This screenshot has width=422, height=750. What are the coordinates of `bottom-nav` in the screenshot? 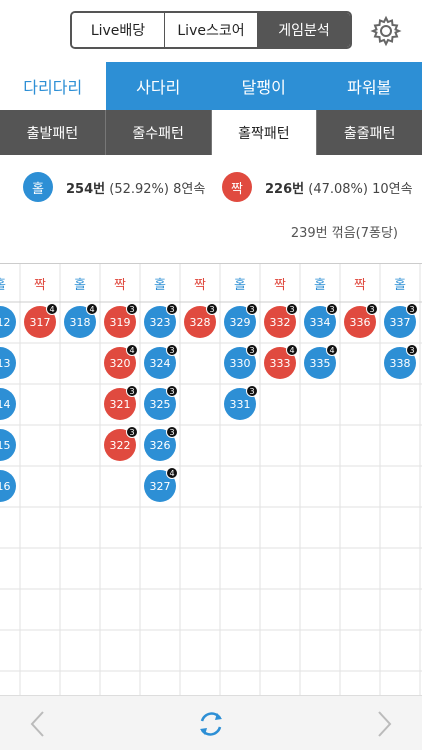 It's located at (211, 722).